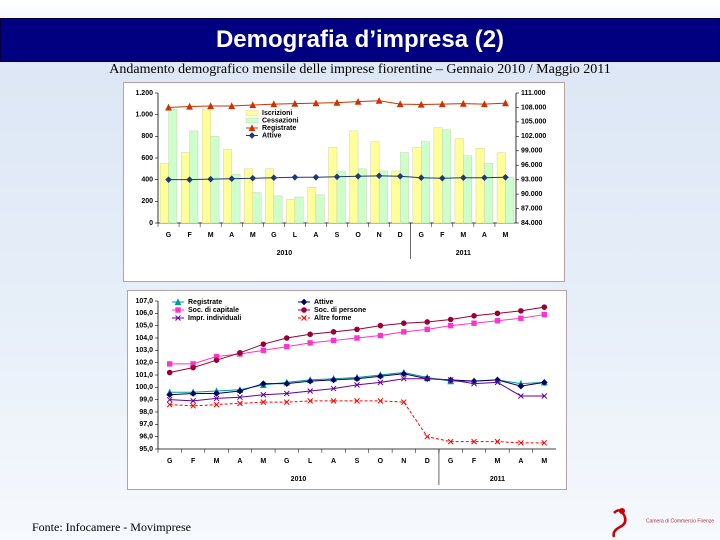 The height and width of the screenshot is (540, 720). I want to click on y2-tick-label: 105.000, so click(533, 122).